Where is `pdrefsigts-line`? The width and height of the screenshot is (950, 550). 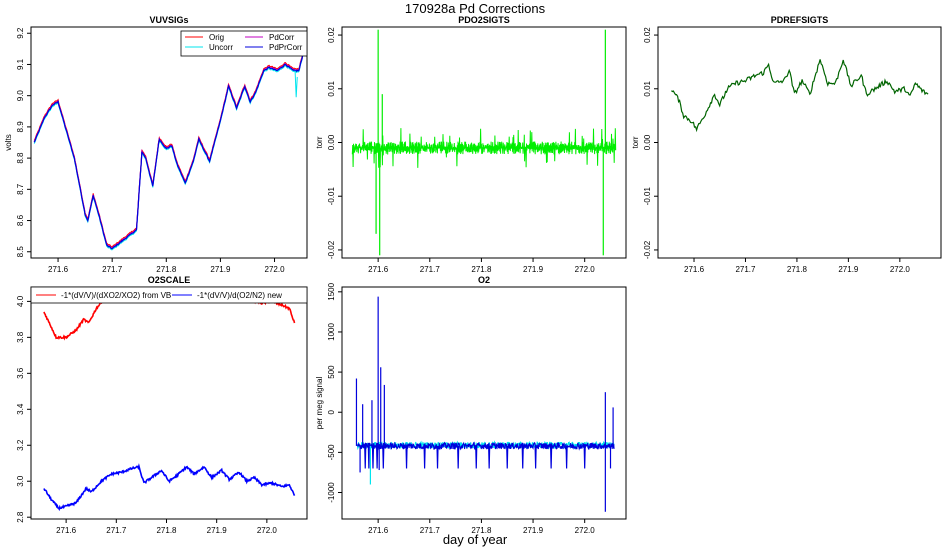 pdrefsigts-line is located at coordinates (800, 96).